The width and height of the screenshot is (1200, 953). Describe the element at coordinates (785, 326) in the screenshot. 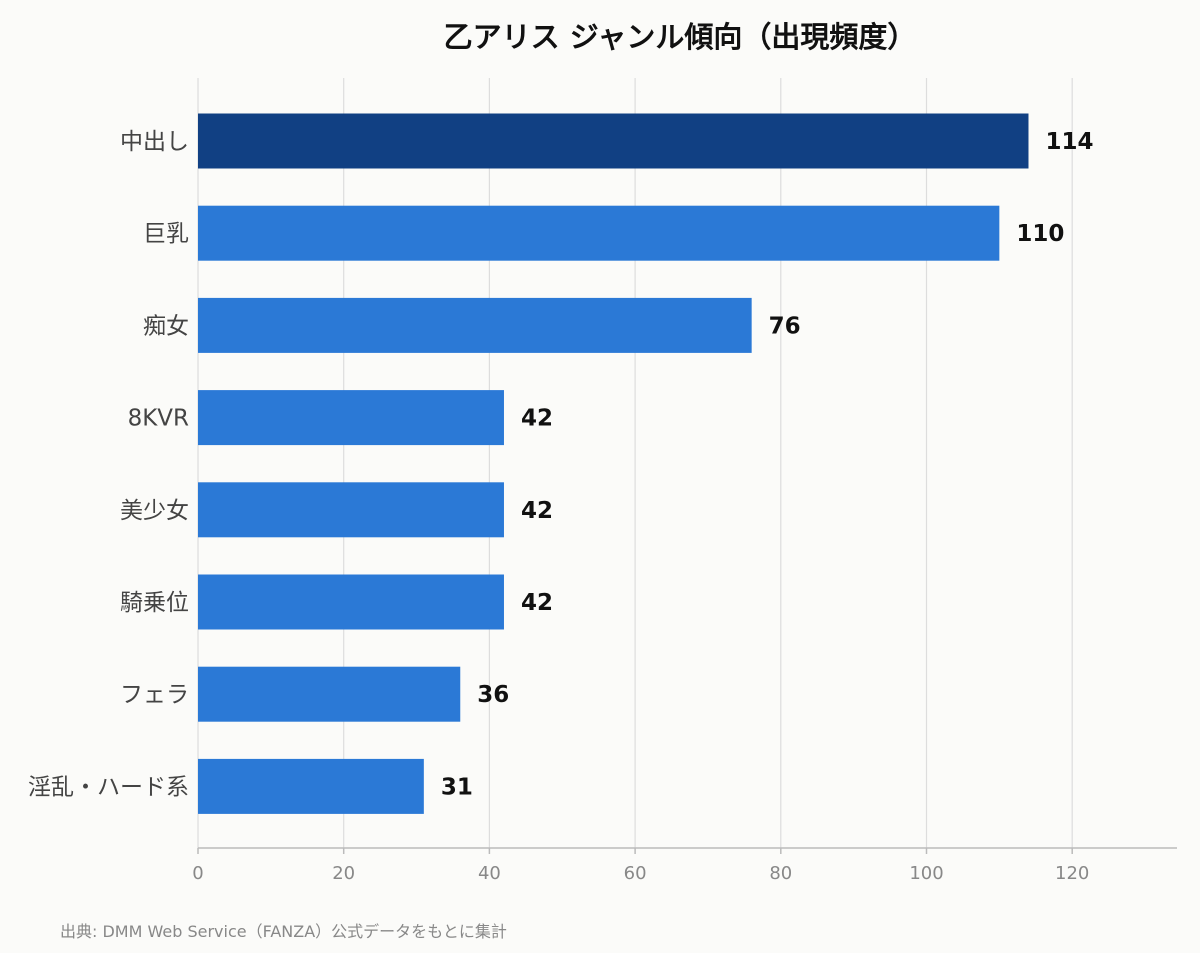

I see `data-label: 76` at that location.